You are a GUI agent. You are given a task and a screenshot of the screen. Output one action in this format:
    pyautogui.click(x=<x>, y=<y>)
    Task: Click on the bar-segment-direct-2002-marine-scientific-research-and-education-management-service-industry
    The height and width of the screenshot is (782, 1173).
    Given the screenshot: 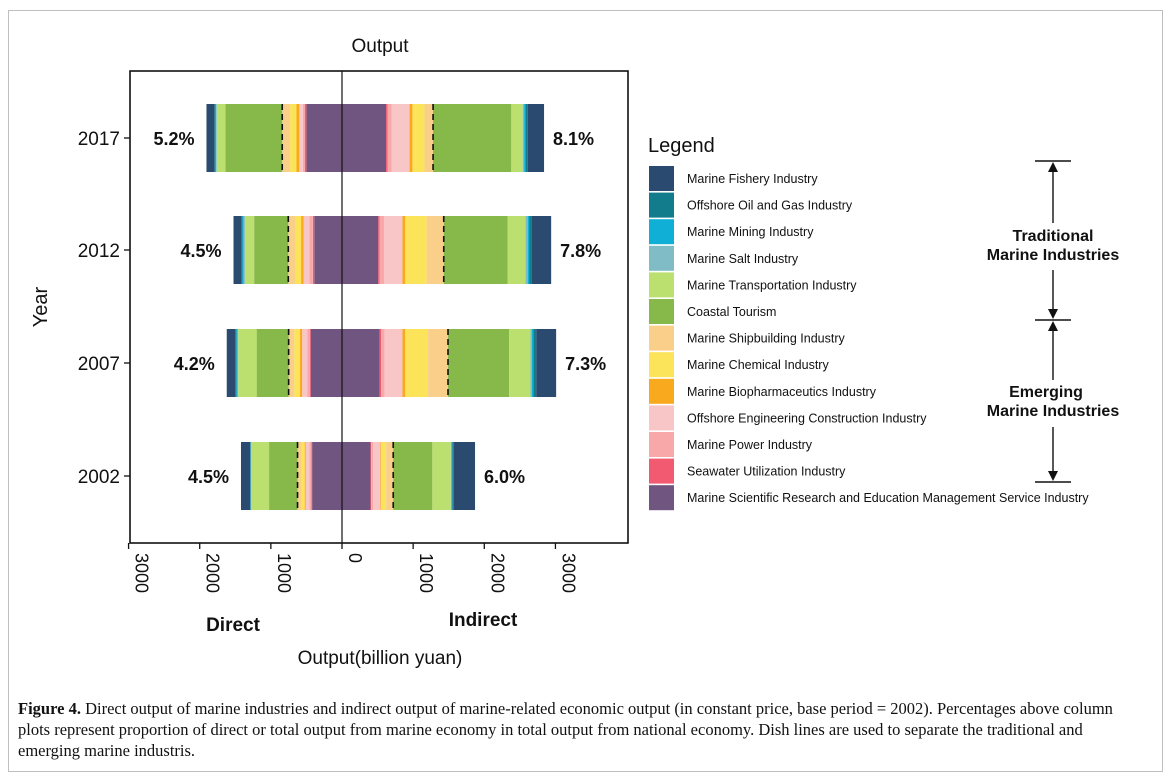 What is the action you would take?
    pyautogui.click(x=327, y=476)
    